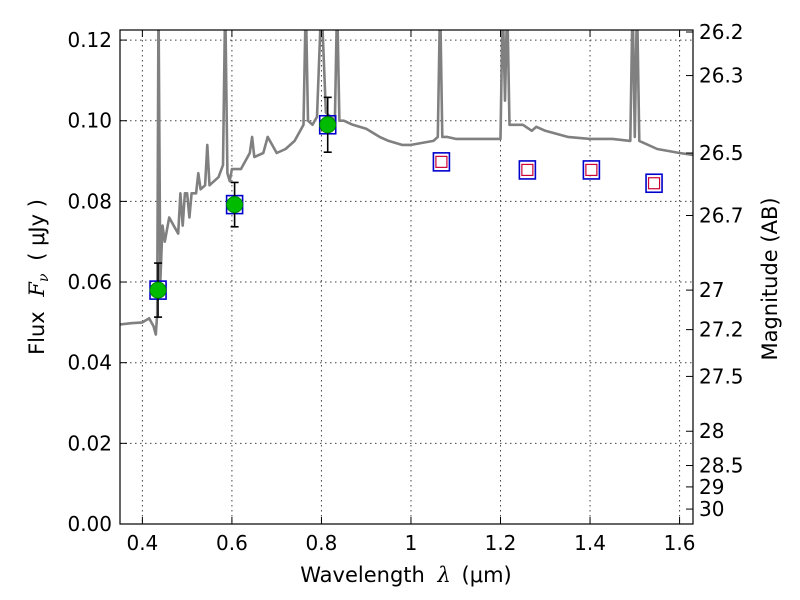 The height and width of the screenshot is (600, 800). I want to click on y2-tick-label: 26.2, so click(721, 32).